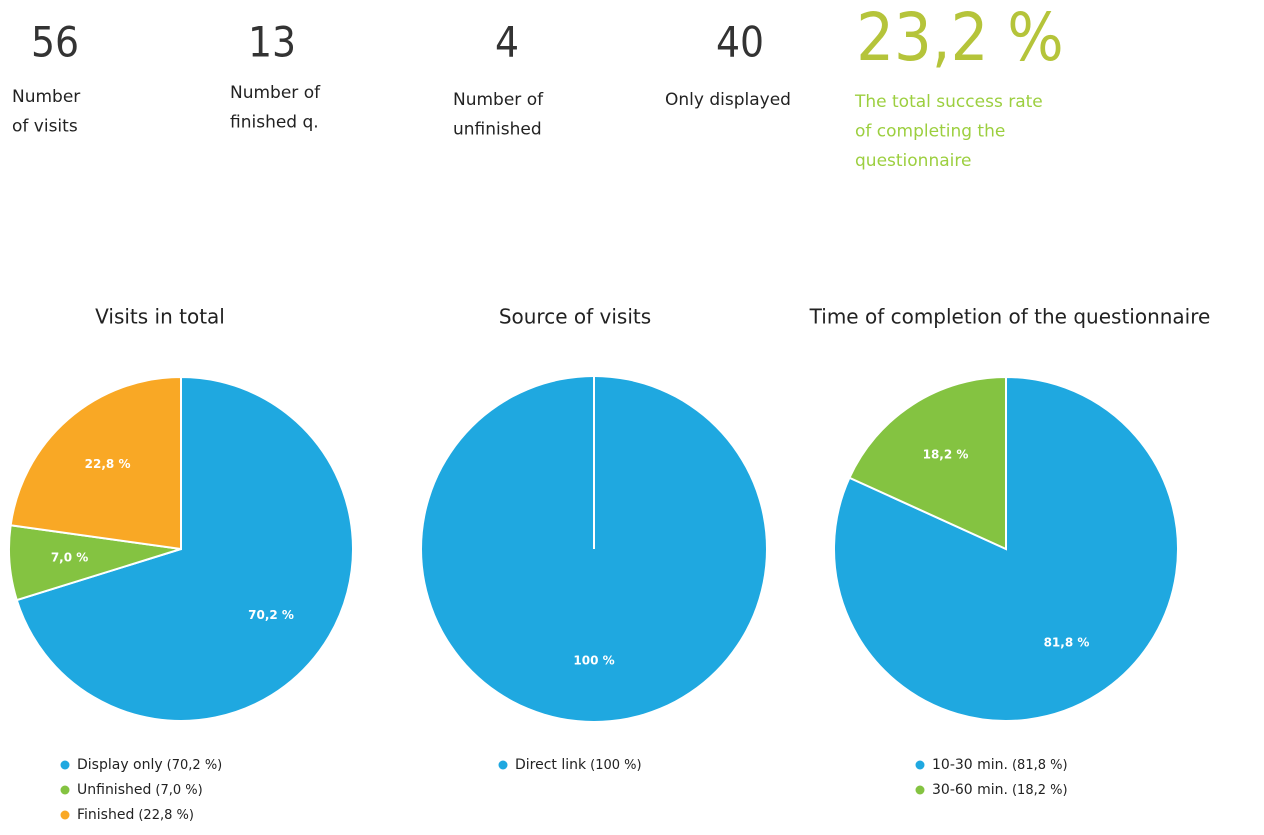 Image resolution: width=1264 pixels, height=835 pixels. What do you see at coordinates (948, 102) in the screenshot?
I see `stat-label: The total success rate` at bounding box center [948, 102].